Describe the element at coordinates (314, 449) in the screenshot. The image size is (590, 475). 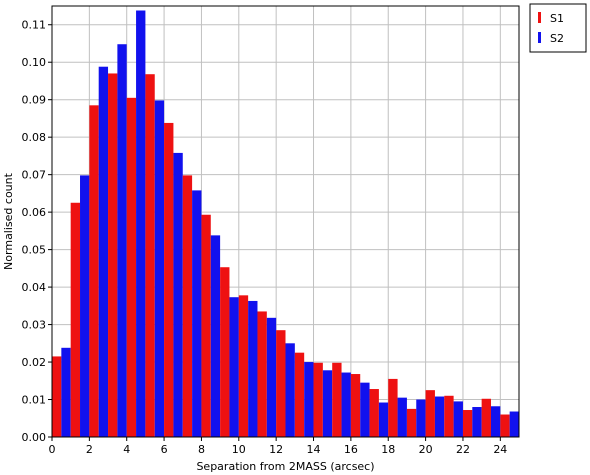
I see `x-tick-label: 14` at that location.